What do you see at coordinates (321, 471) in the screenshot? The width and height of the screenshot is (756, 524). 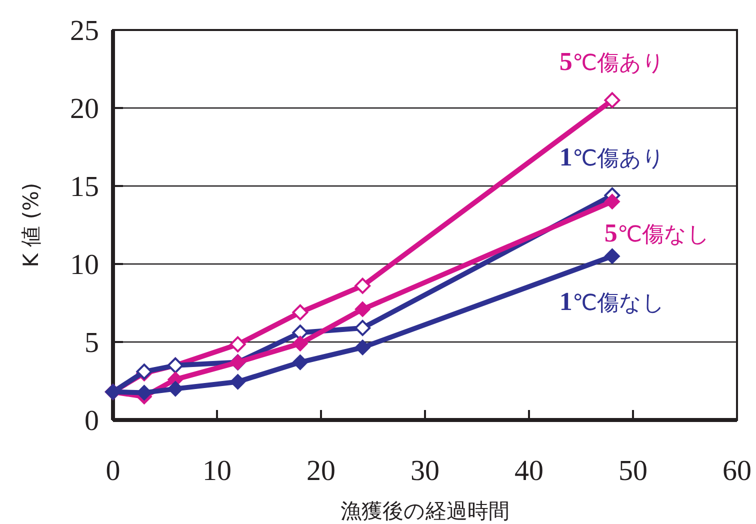 I see `x-tick-label: 20` at bounding box center [321, 471].